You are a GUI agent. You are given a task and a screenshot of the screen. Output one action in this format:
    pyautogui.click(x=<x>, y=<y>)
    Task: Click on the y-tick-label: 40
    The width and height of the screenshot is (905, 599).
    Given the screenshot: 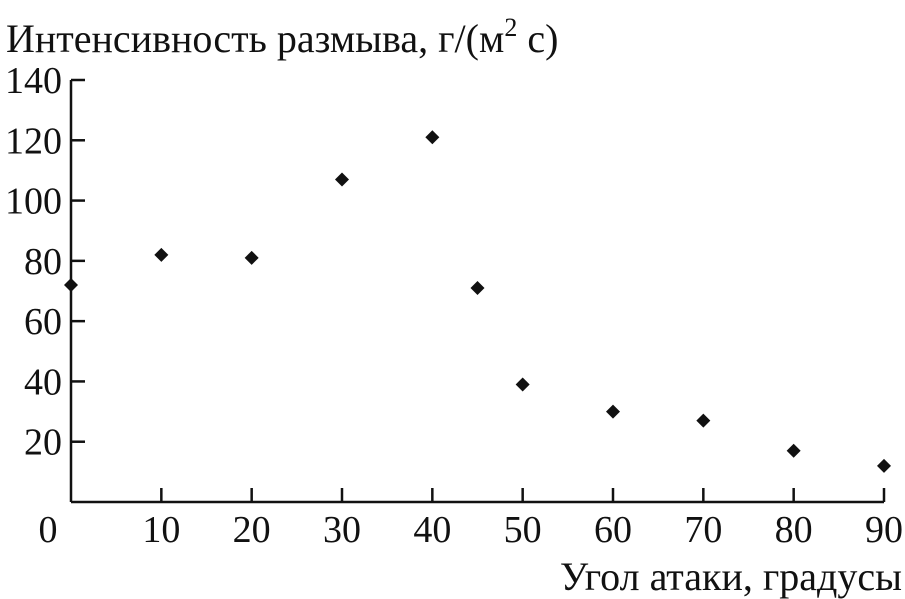 What is the action you would take?
    pyautogui.click(x=43, y=382)
    